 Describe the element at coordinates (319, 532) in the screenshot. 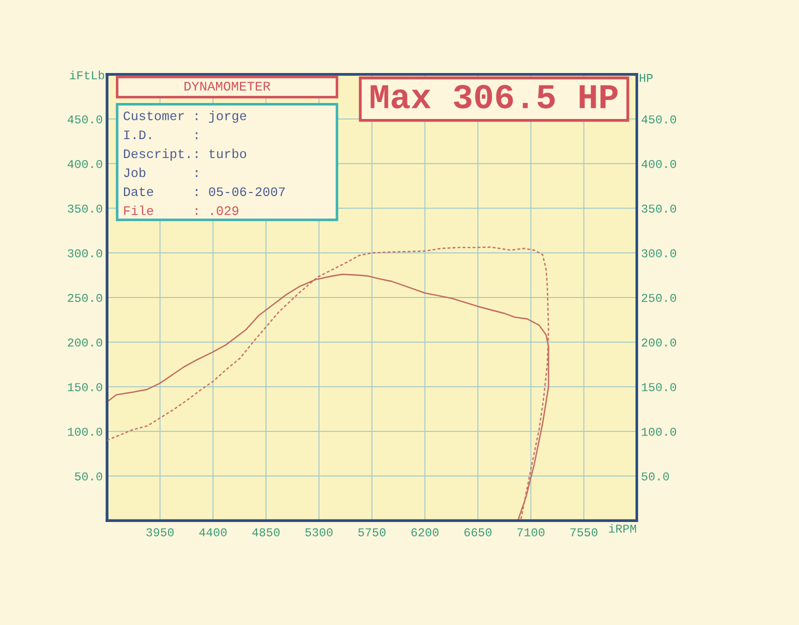

I see `x-tick-label: 5300` at that location.